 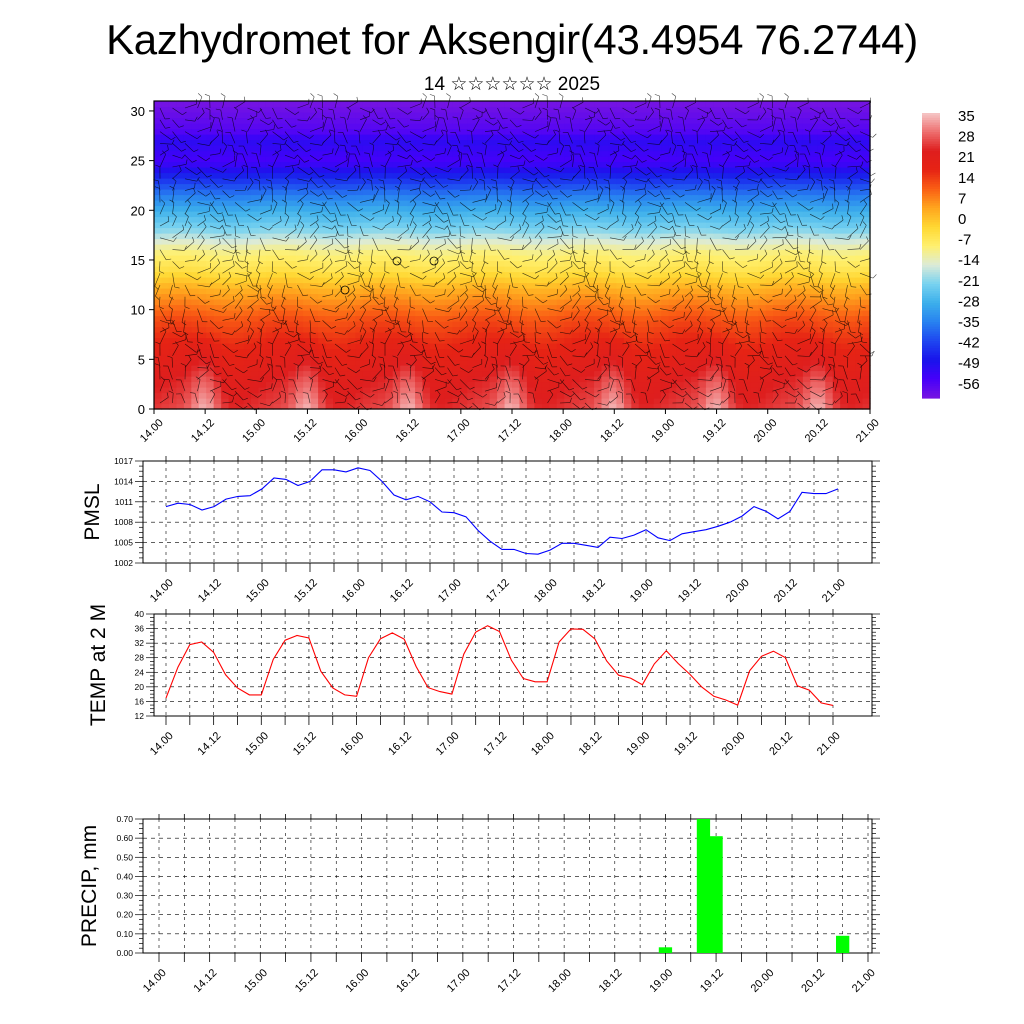 What do you see at coordinates (210, 591) in the screenshot?
I see `pmsl-x-tick-label: 14.12` at bounding box center [210, 591].